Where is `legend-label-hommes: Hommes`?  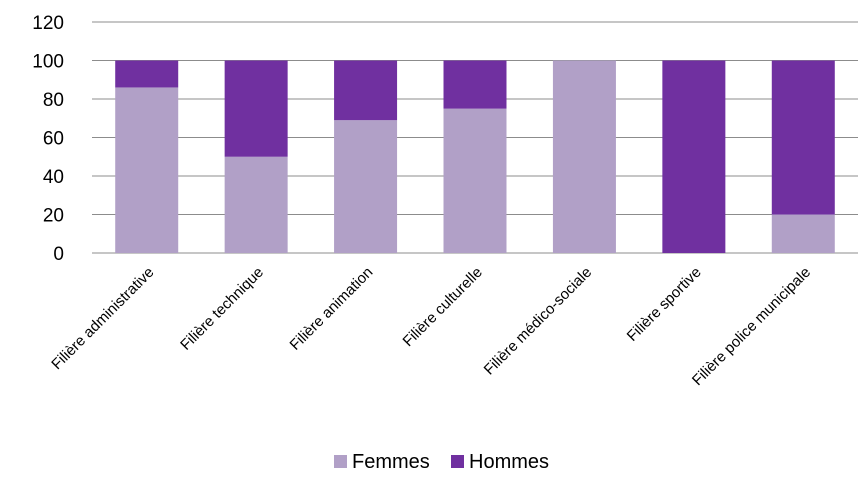 legend-label-hommes: Hommes is located at coordinates (509, 462).